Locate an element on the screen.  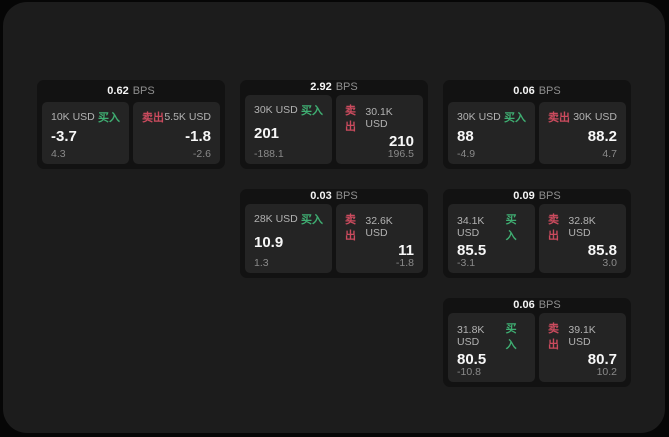
buy-tile: 10K USD 买入 -3.7 4.3 is located at coordinates (85, 133).